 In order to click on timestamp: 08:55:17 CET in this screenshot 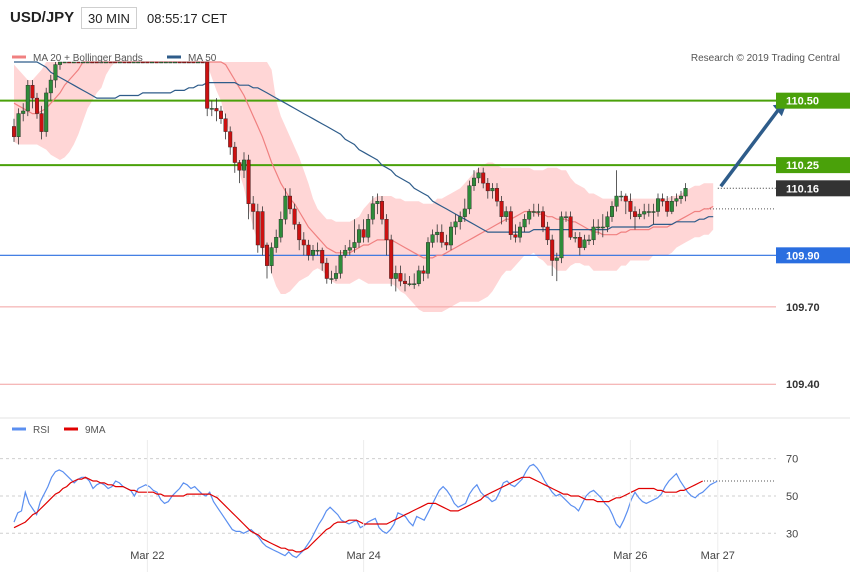, I will do `click(187, 18)`.